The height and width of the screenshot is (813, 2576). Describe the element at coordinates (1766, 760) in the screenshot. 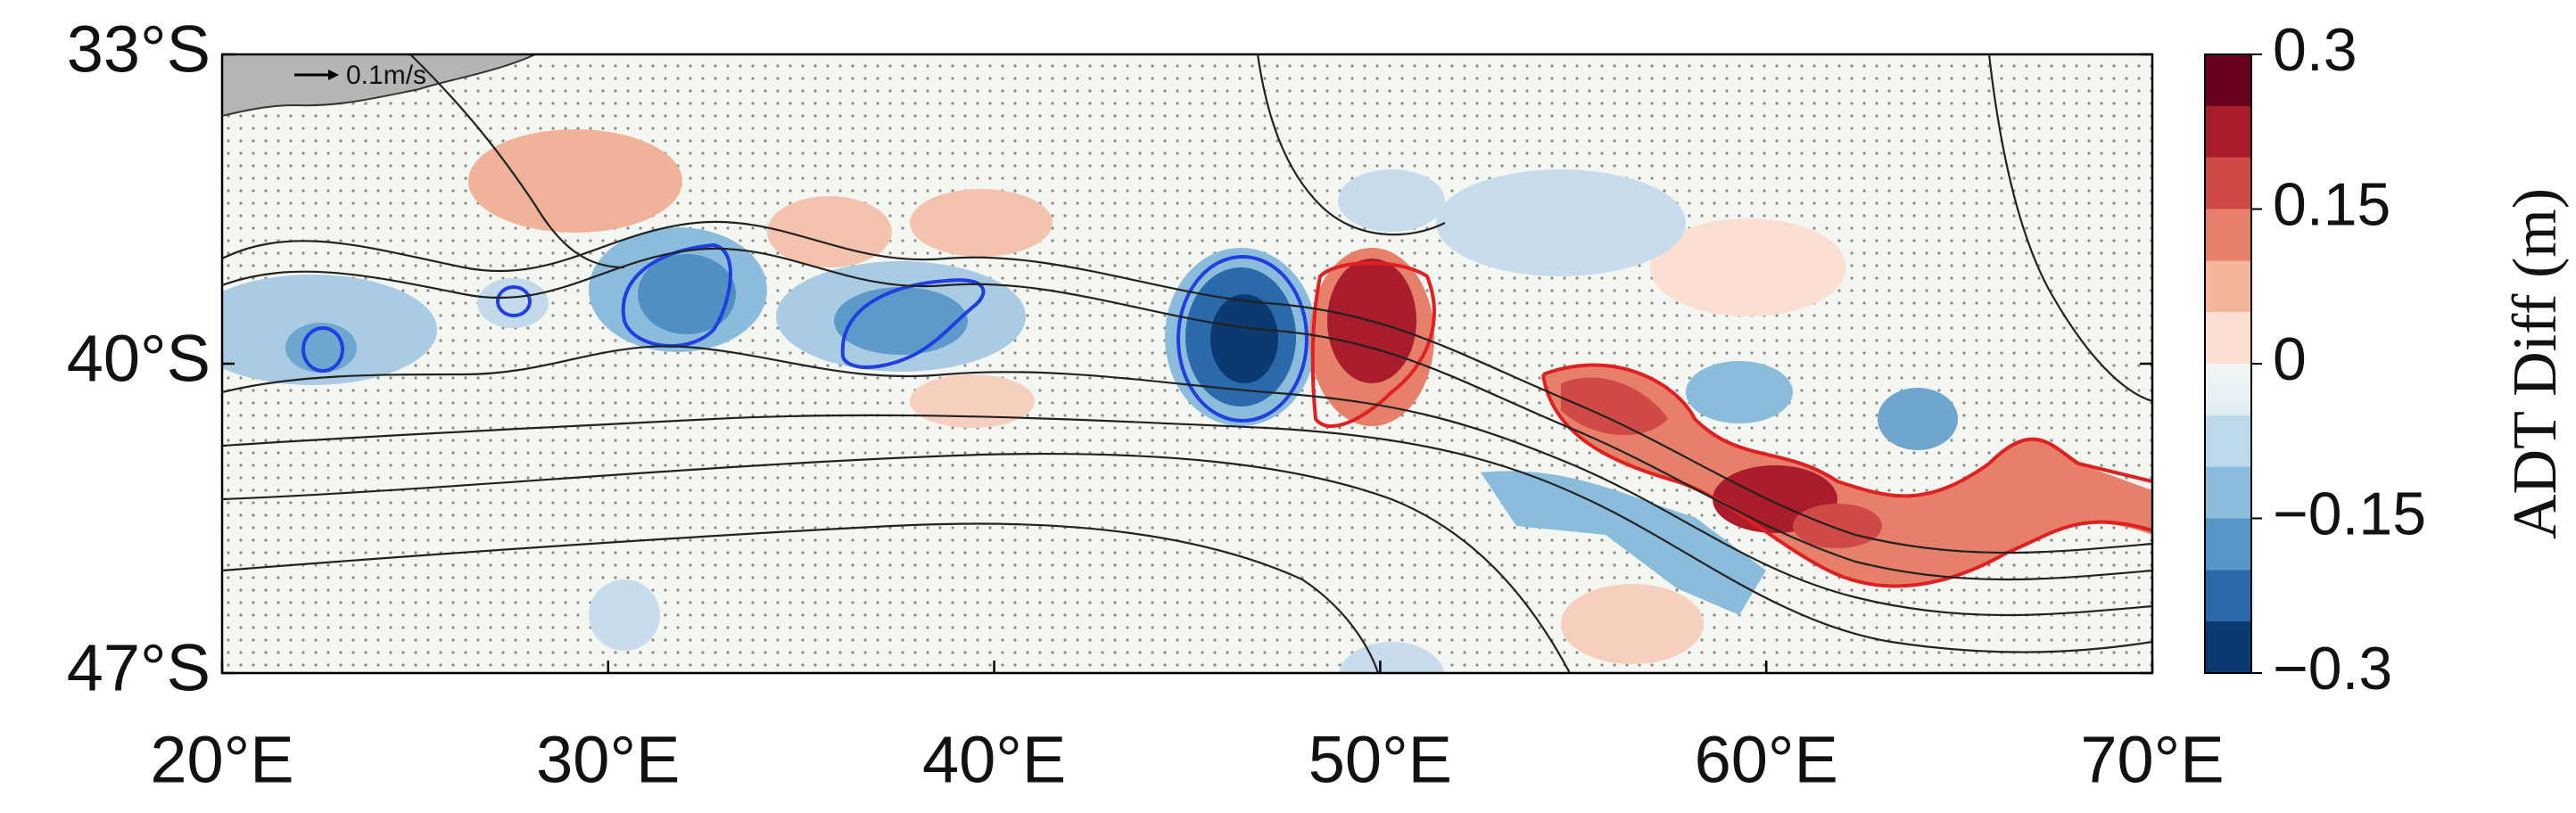

I see `x-tick-label: 60°E` at that location.